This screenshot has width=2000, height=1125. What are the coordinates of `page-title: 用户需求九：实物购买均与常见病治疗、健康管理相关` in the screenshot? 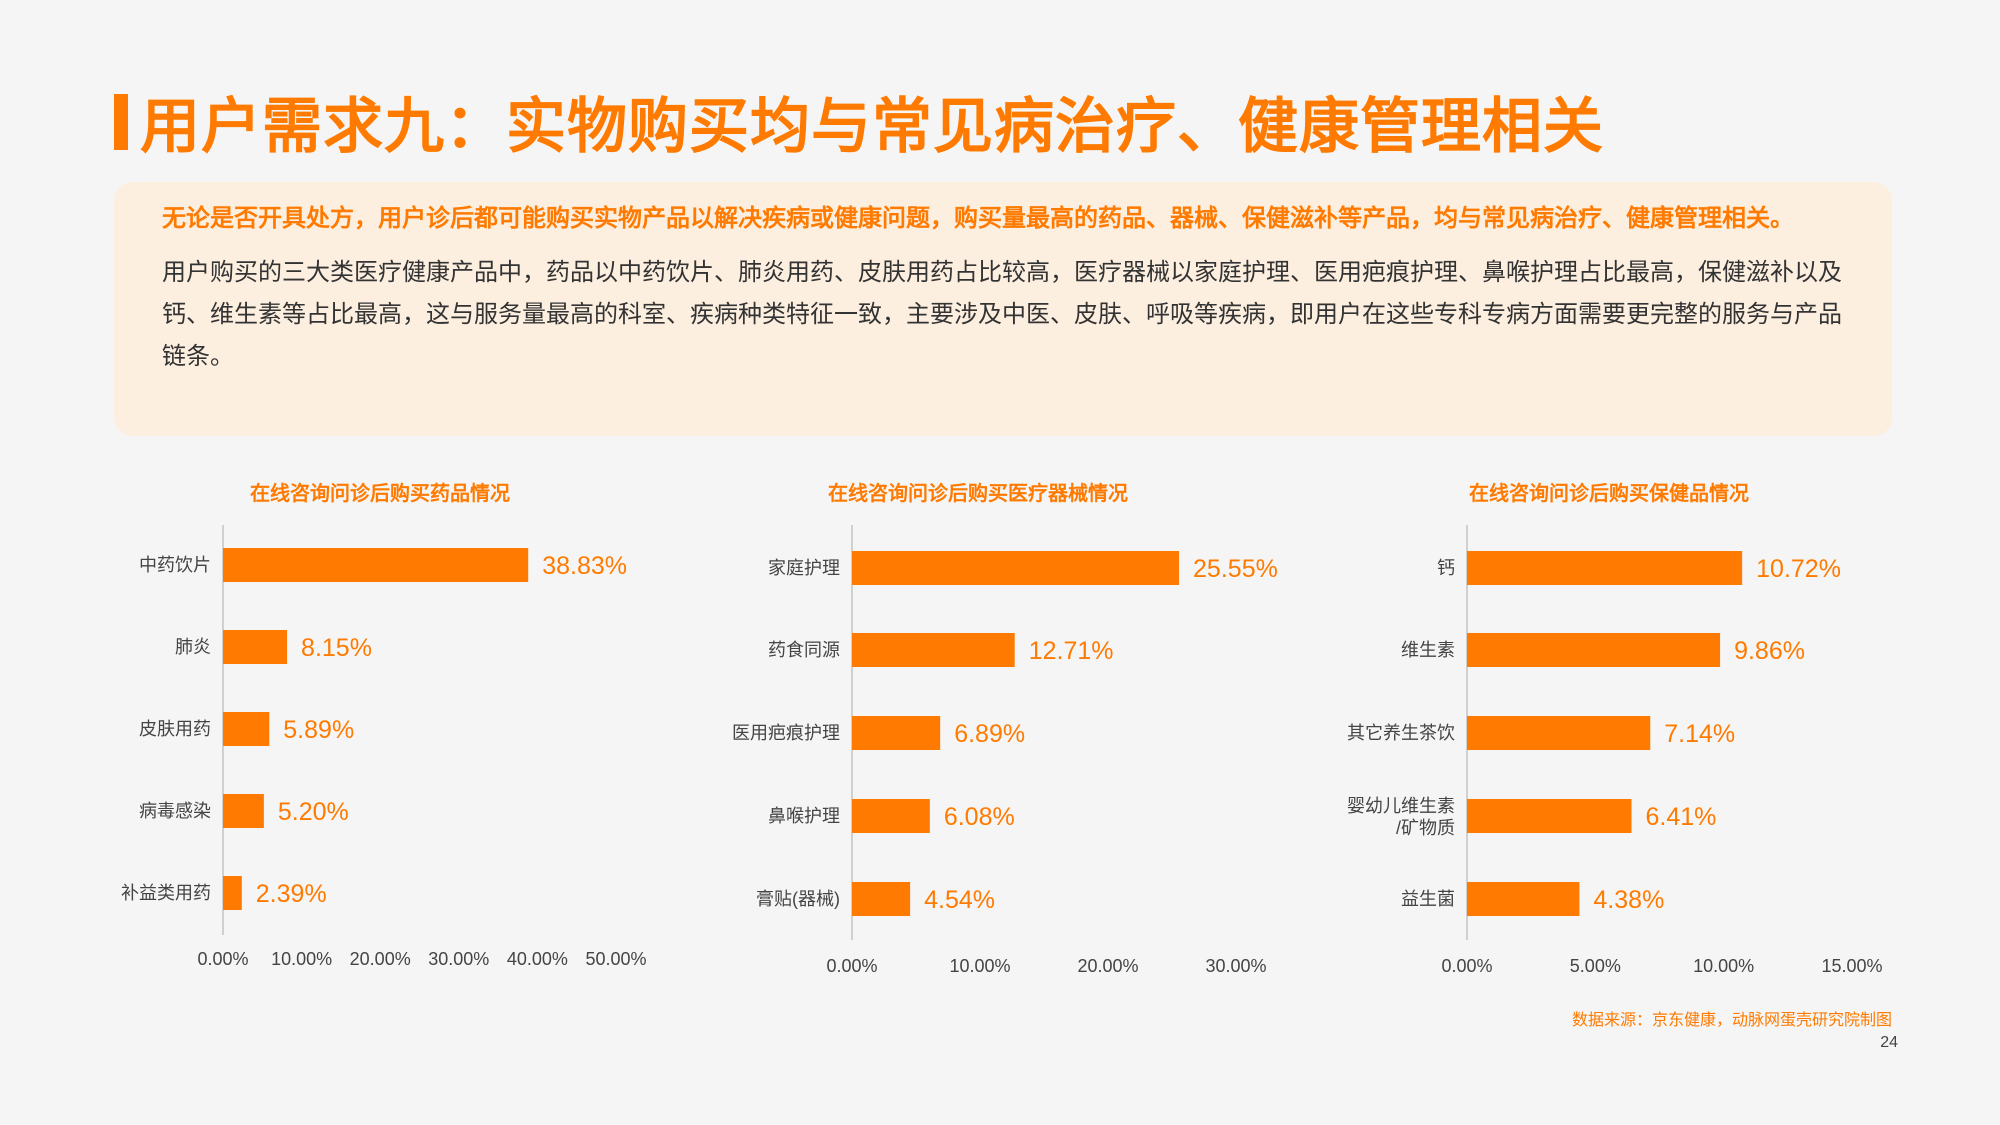 It's located at (872, 126).